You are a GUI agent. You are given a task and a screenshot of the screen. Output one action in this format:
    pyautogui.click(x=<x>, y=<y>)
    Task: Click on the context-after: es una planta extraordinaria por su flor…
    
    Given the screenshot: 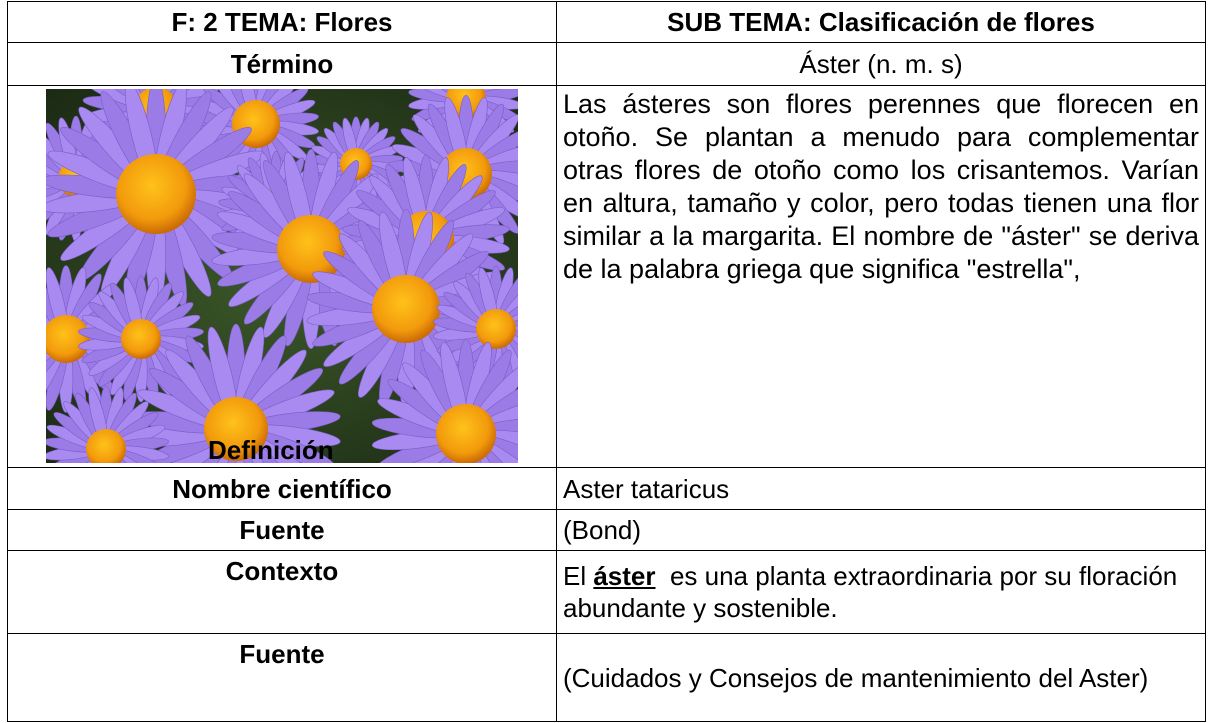 What is the action you would take?
    pyautogui.click(x=874, y=592)
    